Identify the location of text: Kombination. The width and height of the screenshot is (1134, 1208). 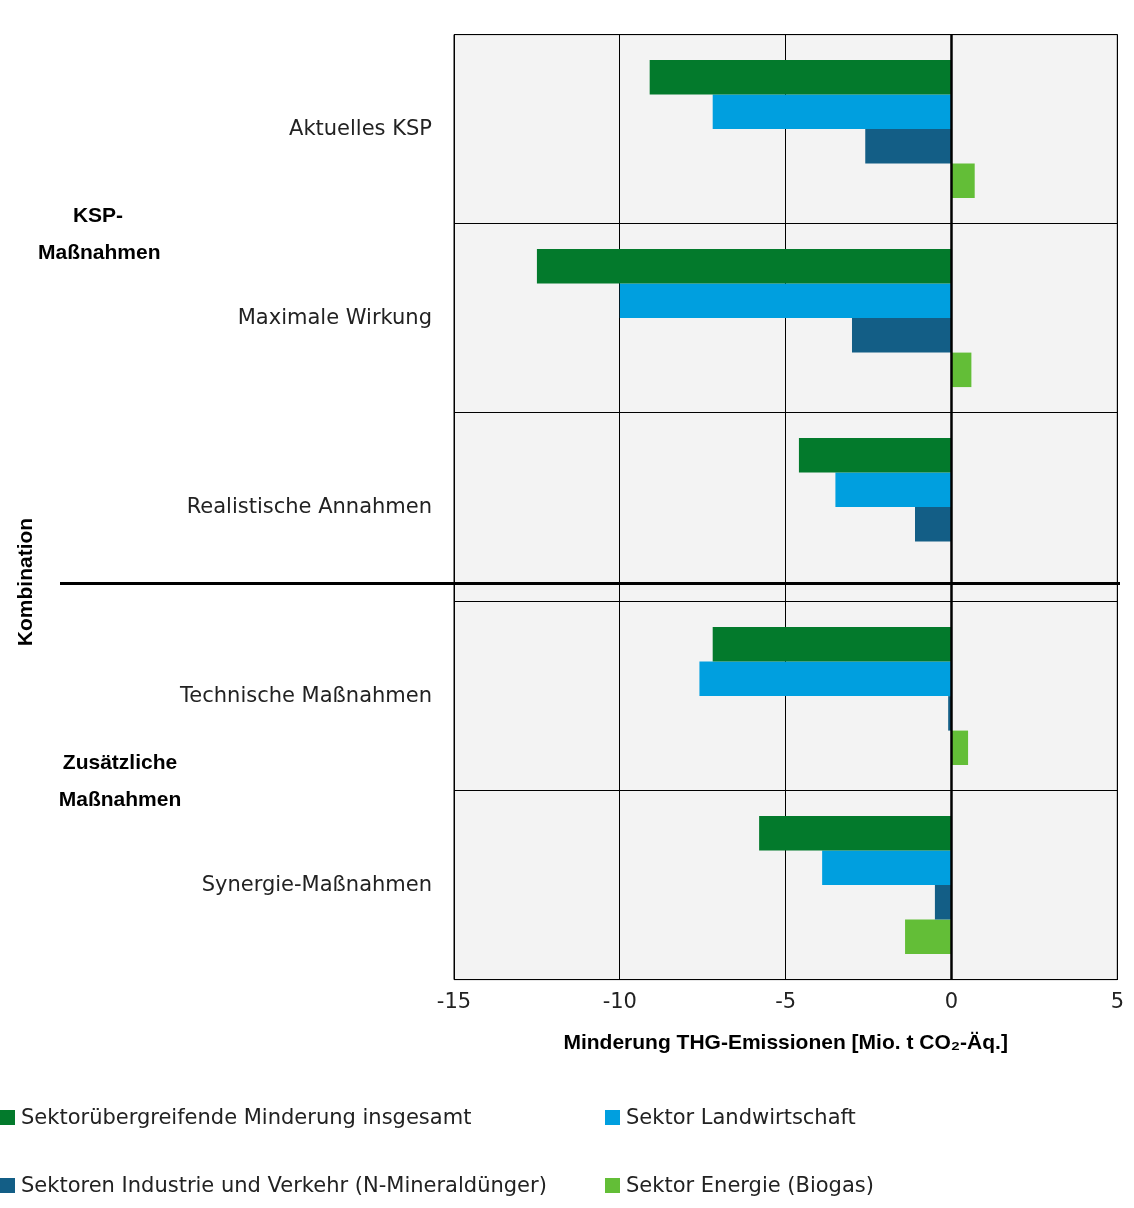
(25, 582).